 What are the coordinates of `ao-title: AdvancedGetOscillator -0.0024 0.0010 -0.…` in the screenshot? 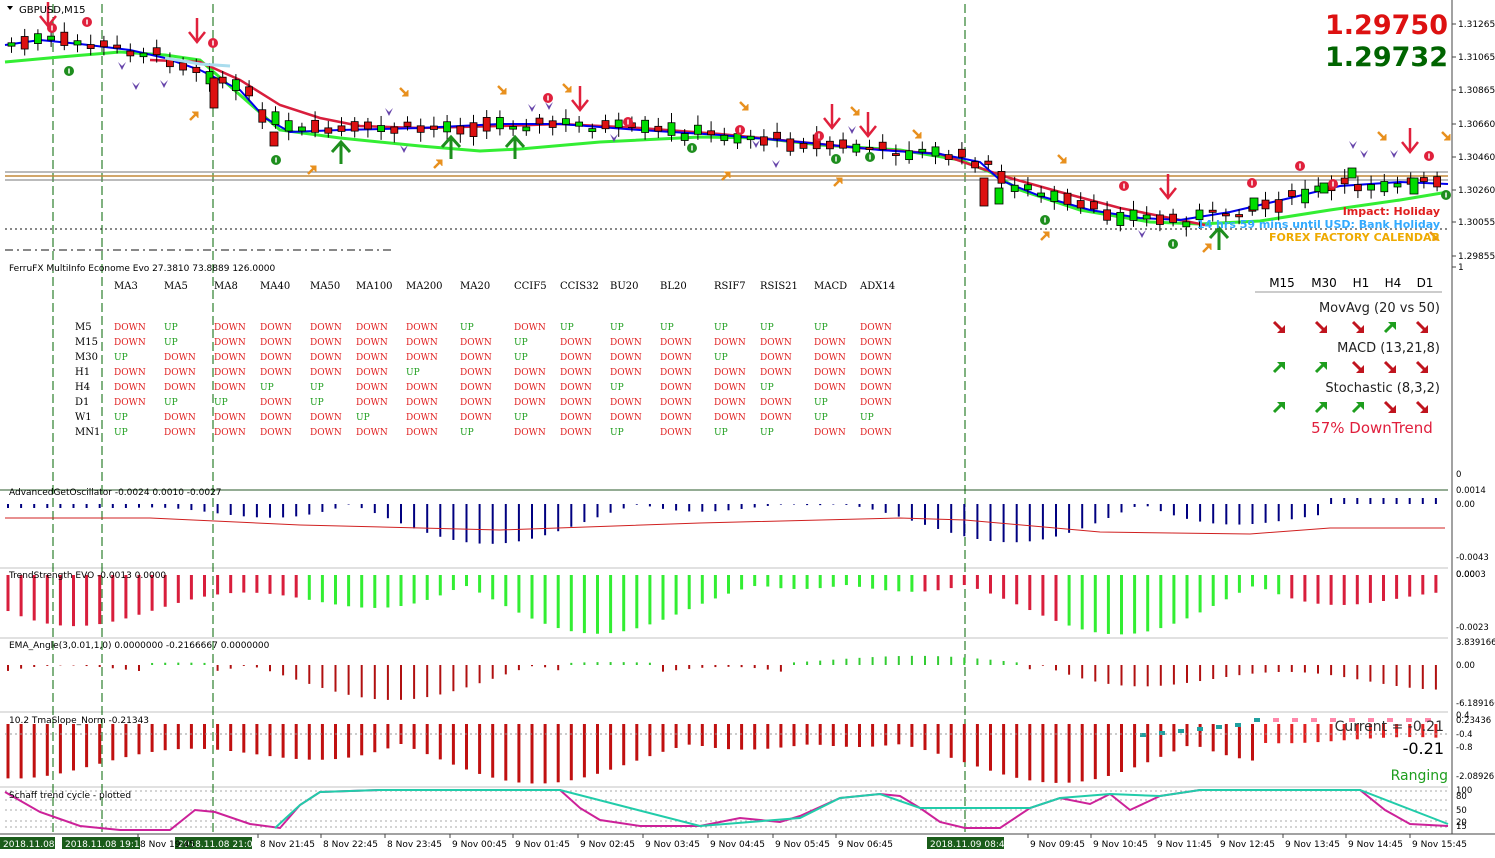 It's located at (115, 493).